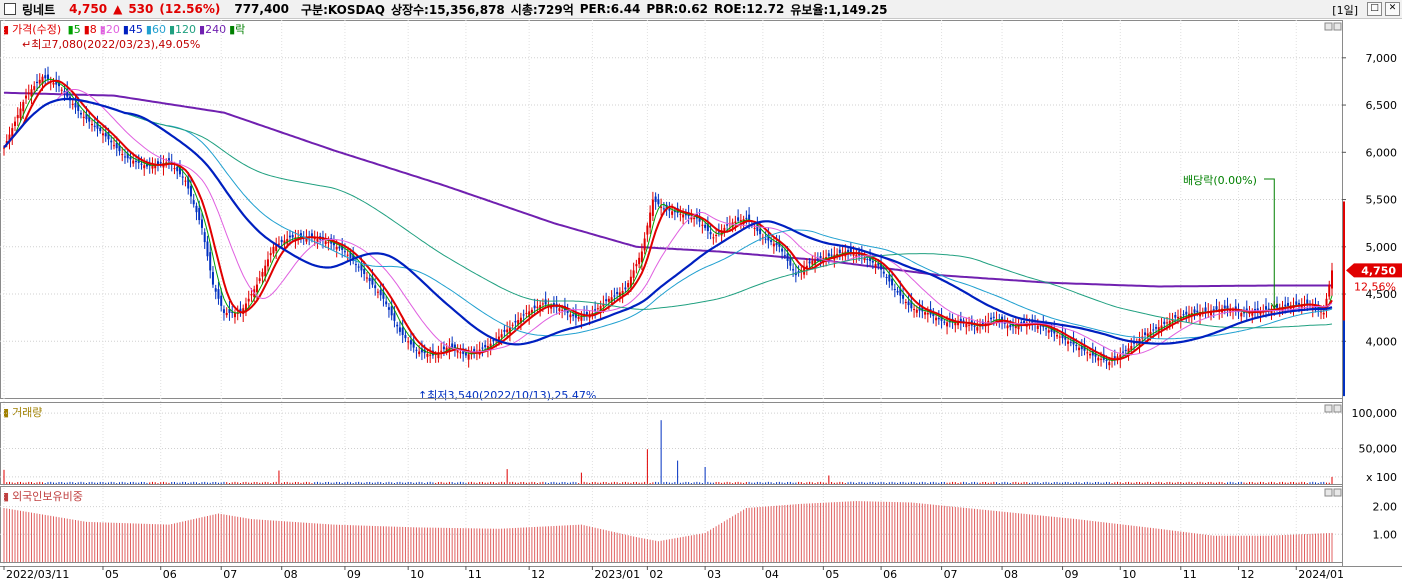  I want to click on maximize-icon: □, so click(1374, 9).